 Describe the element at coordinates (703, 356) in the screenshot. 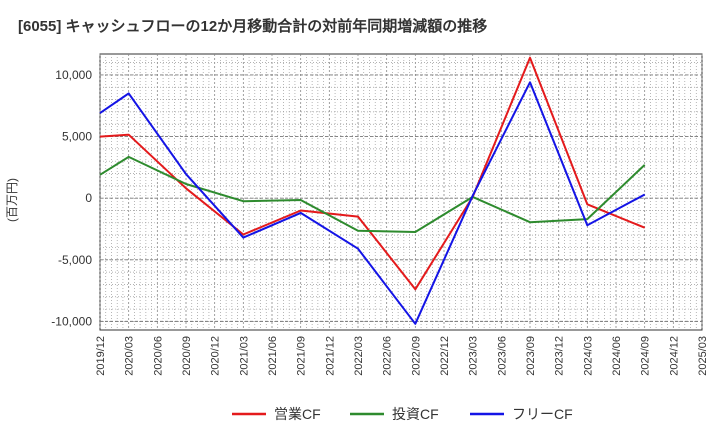

I see `x-tick-label: 2025/03` at that location.